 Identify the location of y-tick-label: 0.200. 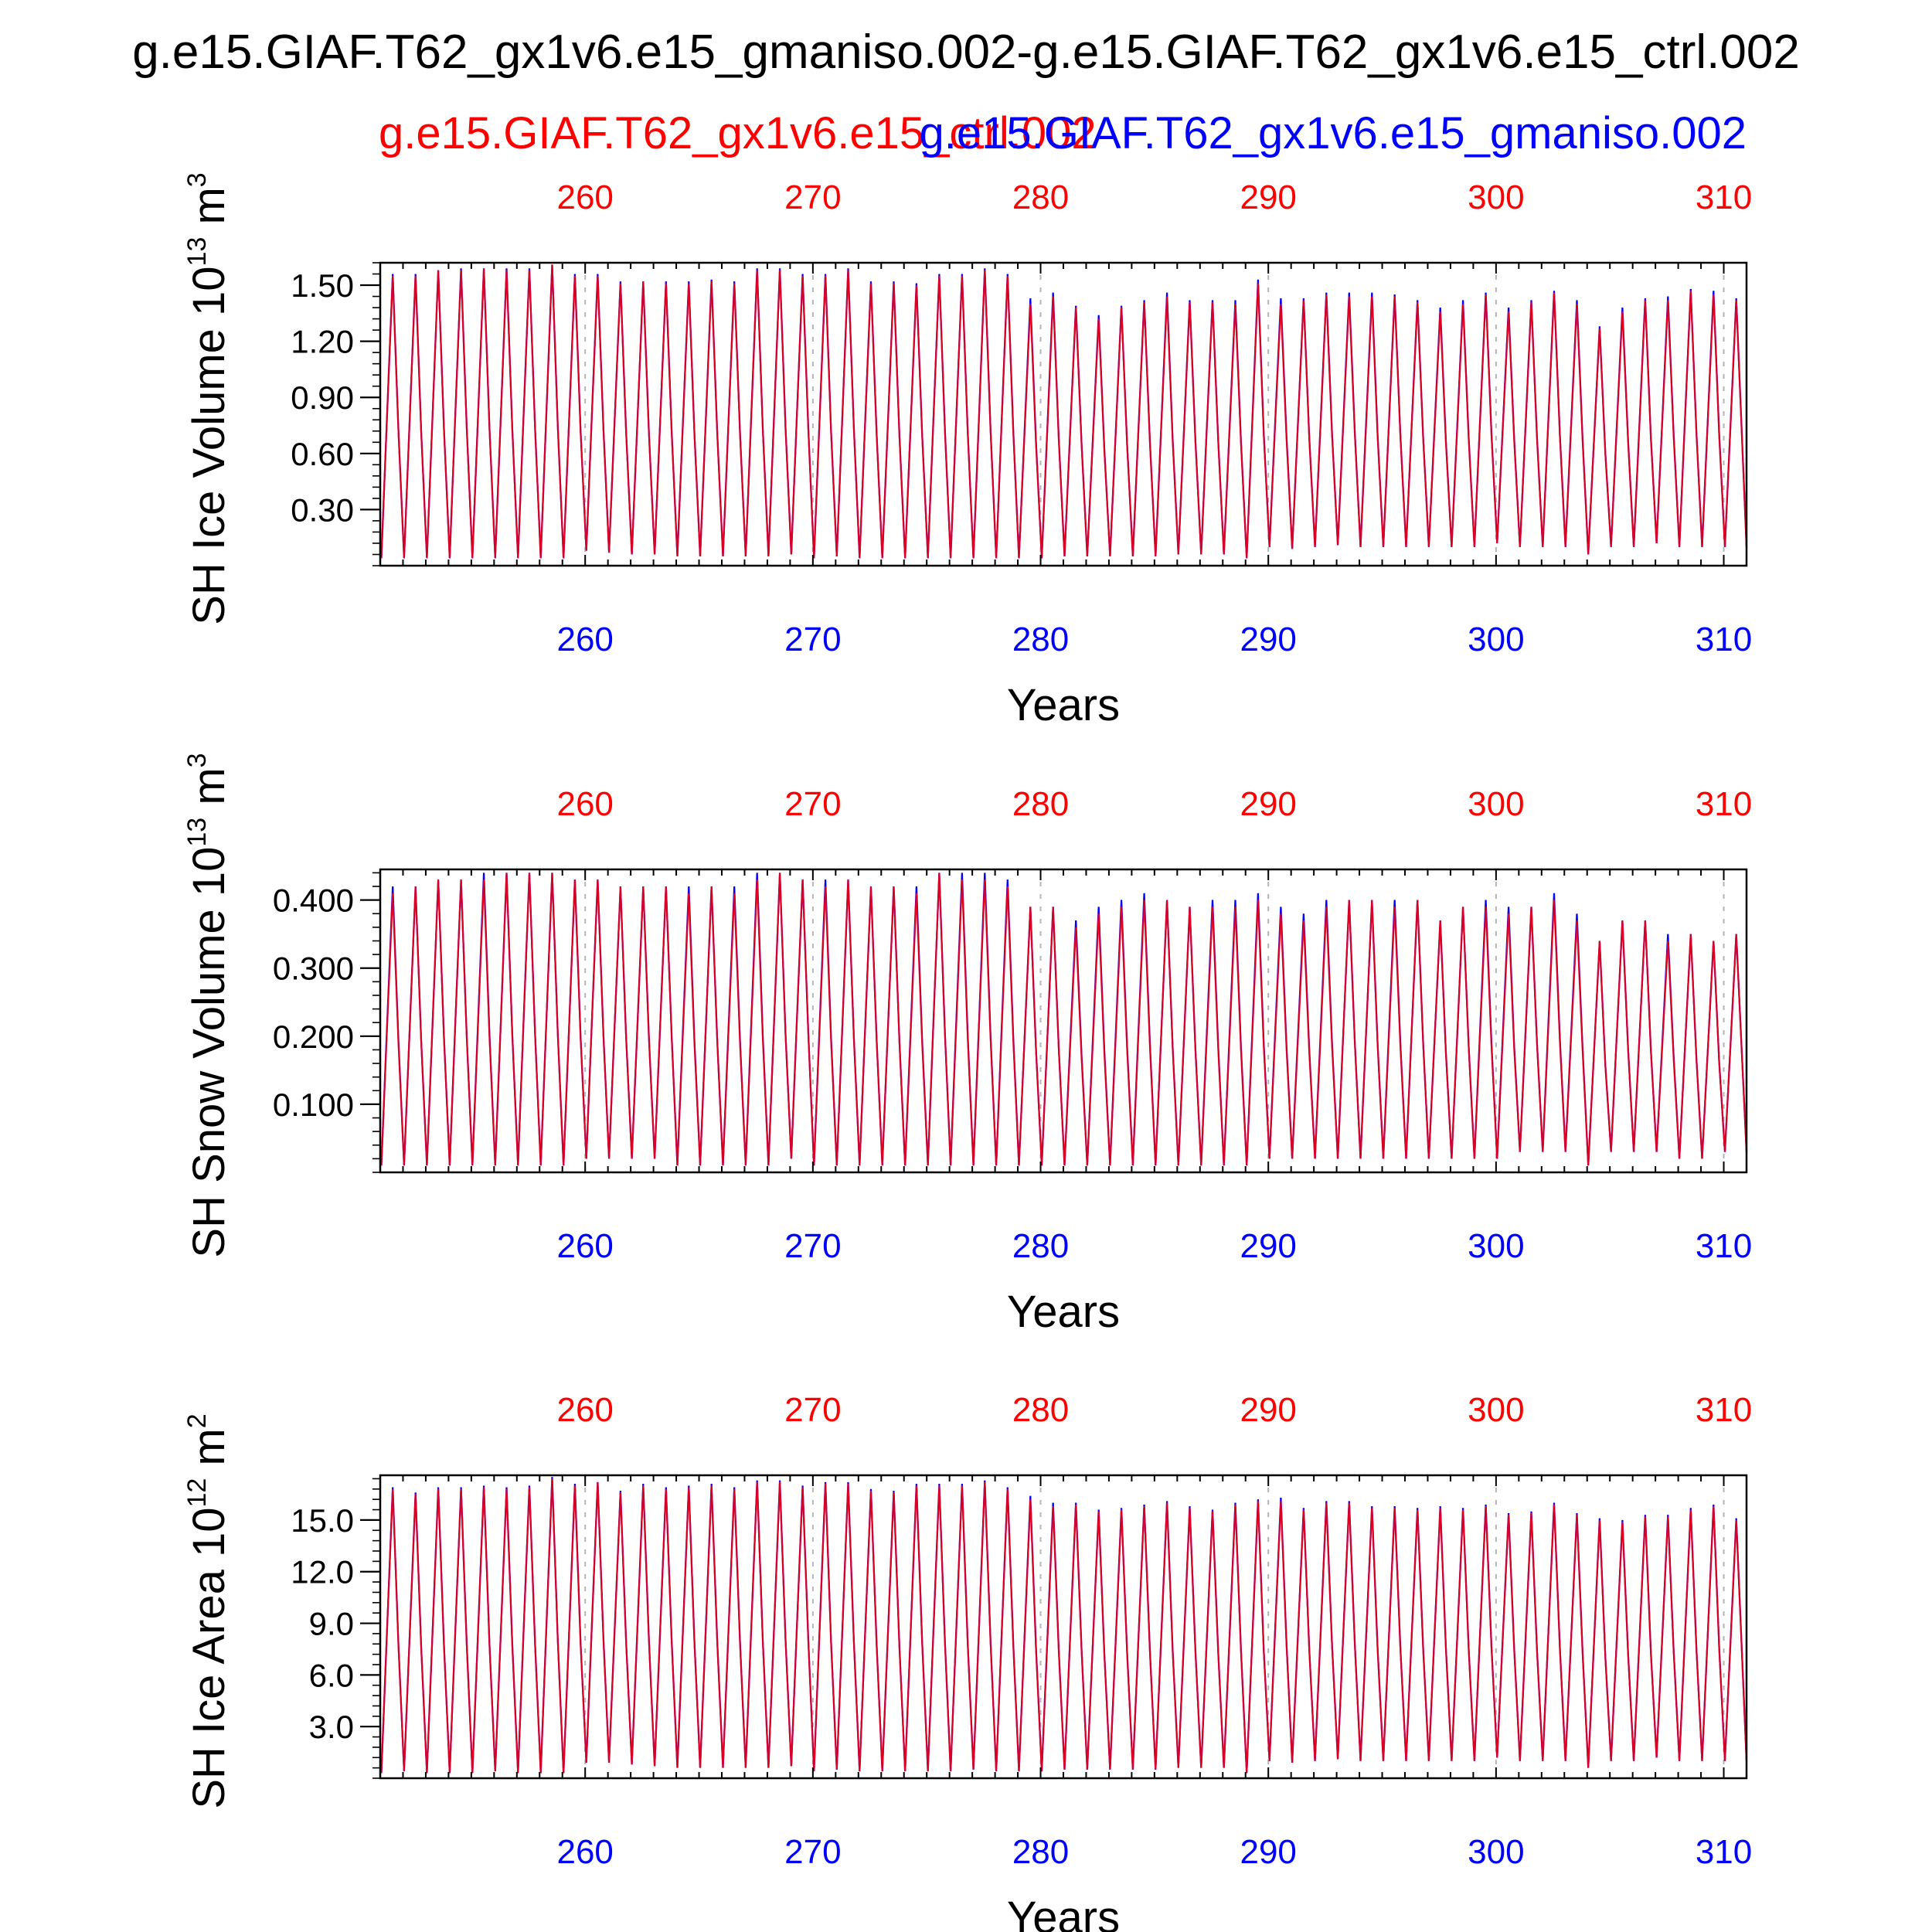
(314, 1037).